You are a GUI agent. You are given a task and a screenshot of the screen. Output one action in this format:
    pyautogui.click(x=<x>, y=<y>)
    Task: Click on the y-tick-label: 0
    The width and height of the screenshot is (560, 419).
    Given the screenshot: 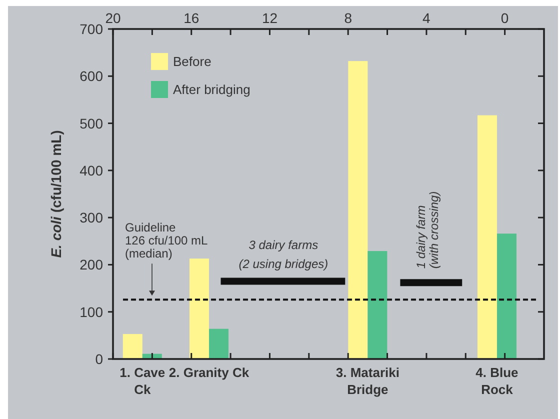 What is the action you would take?
    pyautogui.click(x=99, y=359)
    